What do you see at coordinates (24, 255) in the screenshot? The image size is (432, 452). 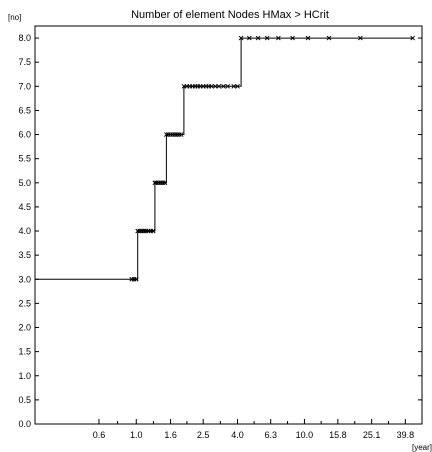 I see `y-tick-label: 3.5` at bounding box center [24, 255].